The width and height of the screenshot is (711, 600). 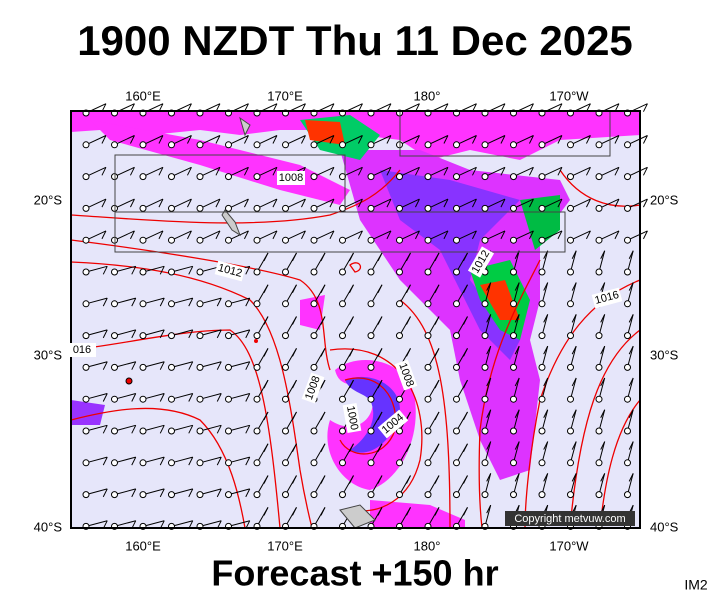 I want to click on isobar-label: 1000, so click(x=352, y=418).